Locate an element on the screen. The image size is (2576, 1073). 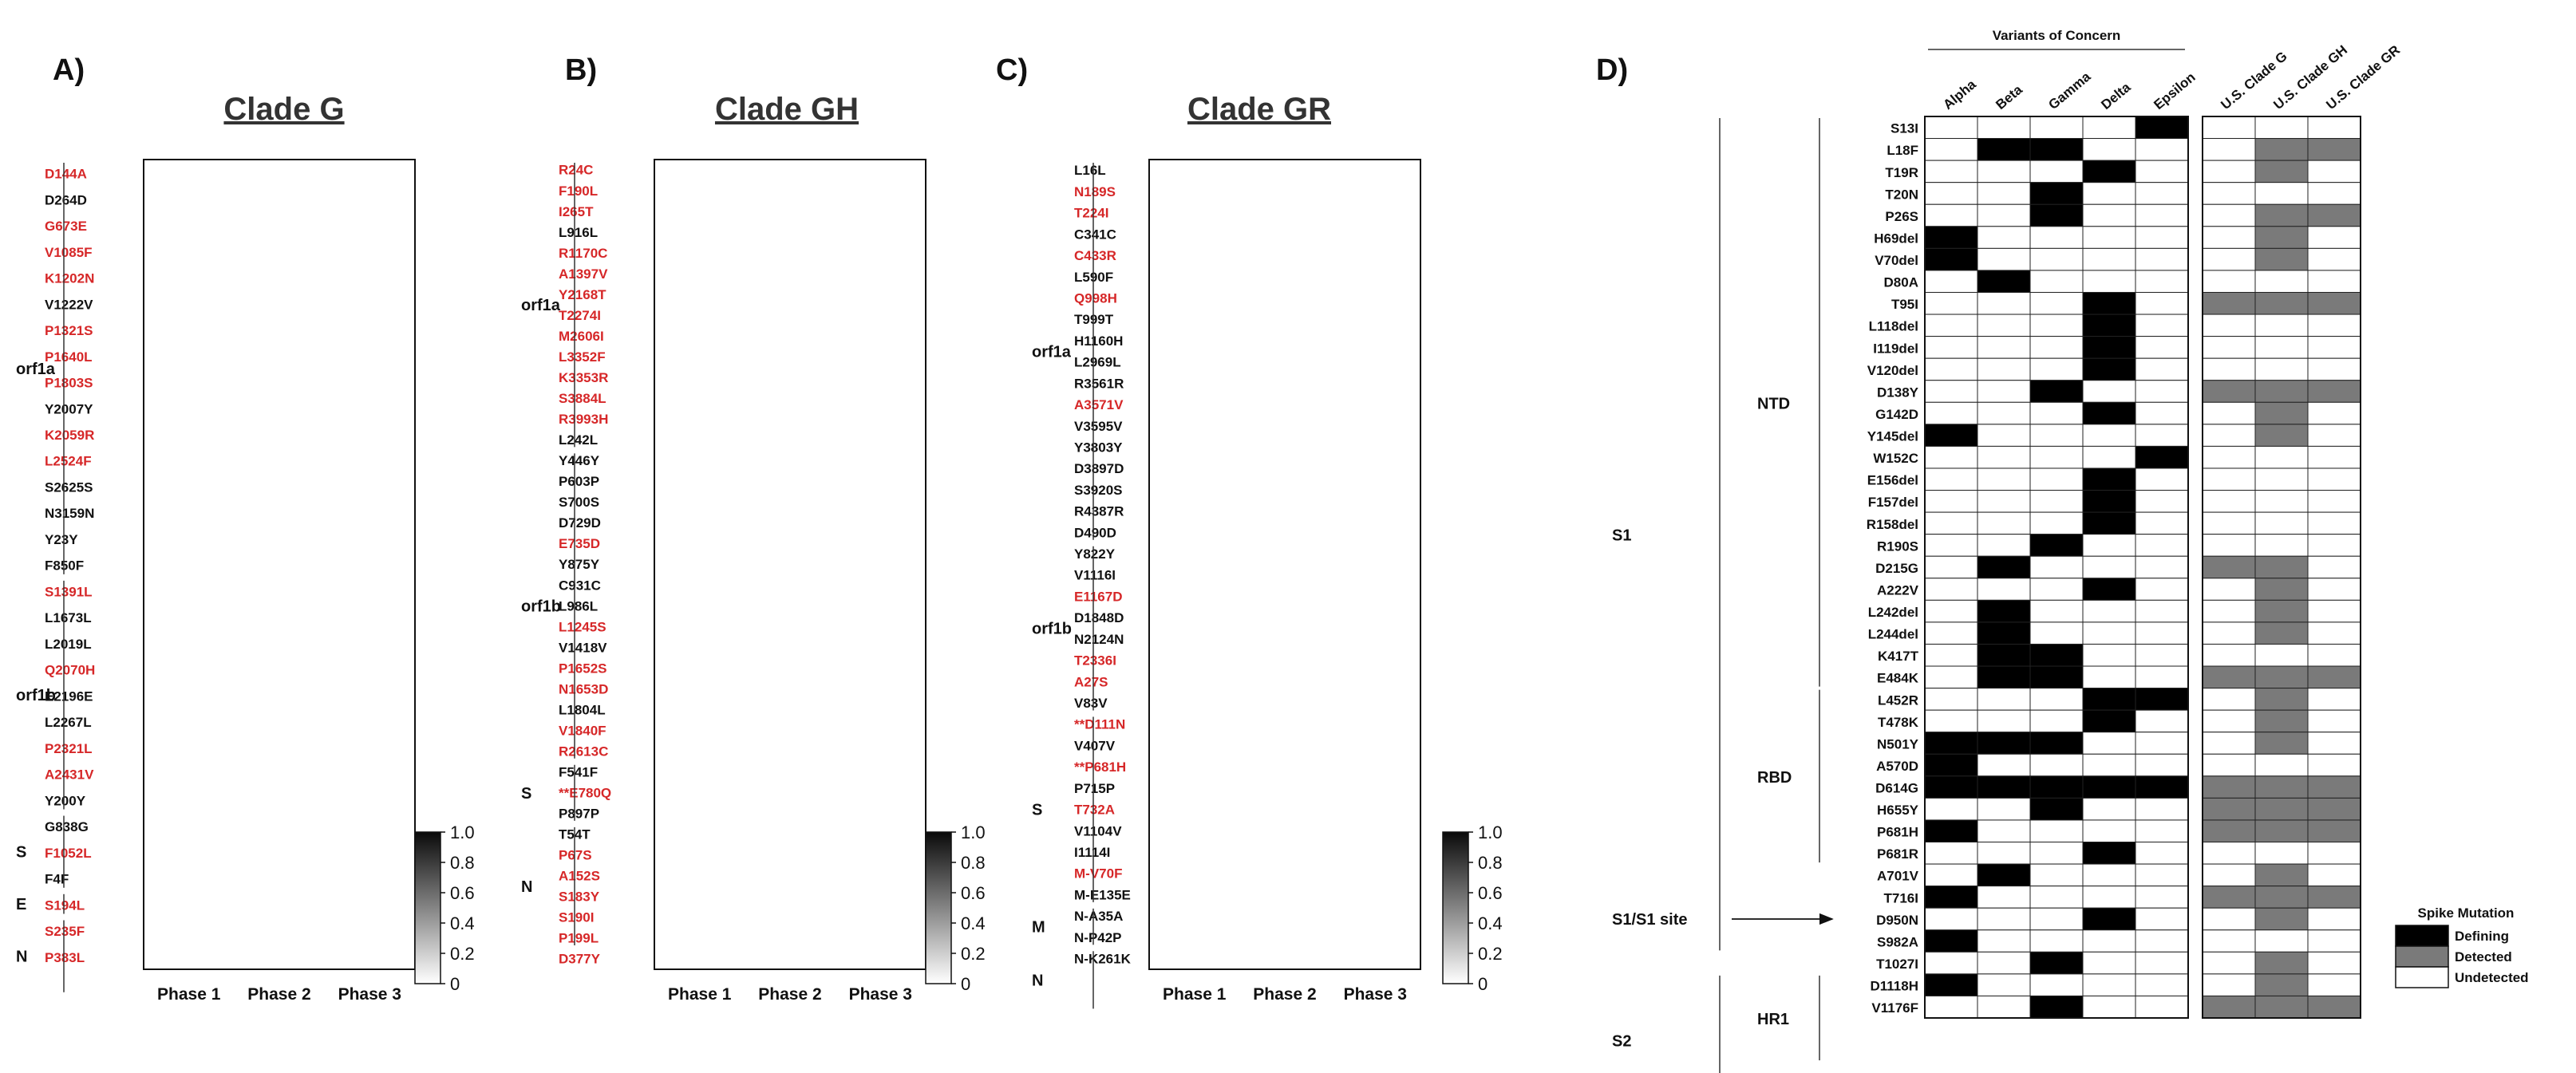
mutation-label: S13I is located at coordinates (1904, 128).